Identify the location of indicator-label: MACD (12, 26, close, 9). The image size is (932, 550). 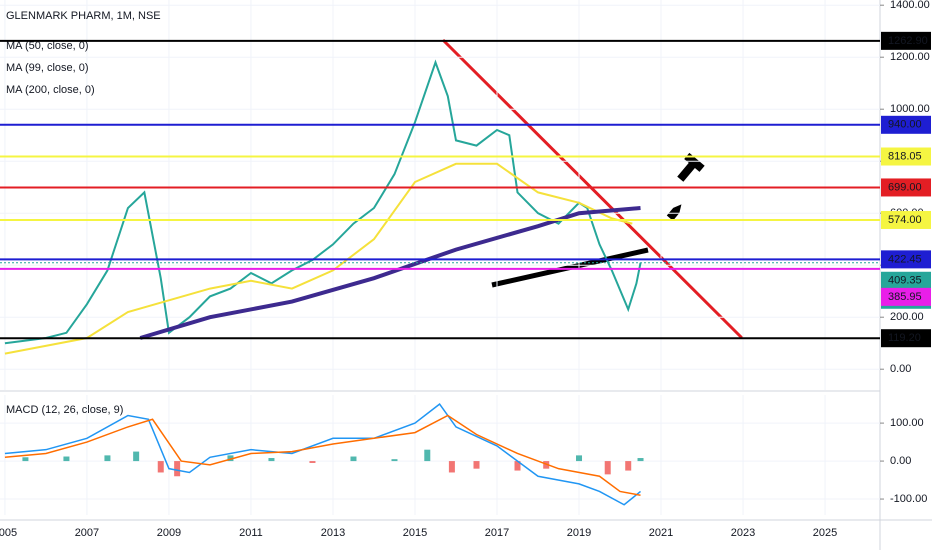
(64, 410).